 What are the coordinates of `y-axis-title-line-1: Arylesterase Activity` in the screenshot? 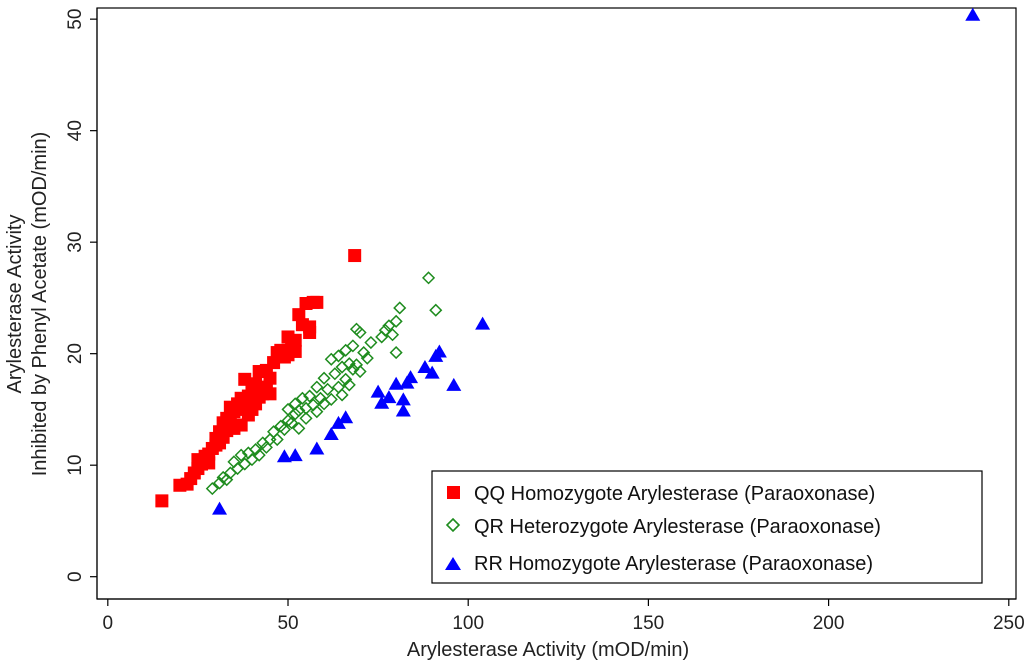 It's located at (15, 304).